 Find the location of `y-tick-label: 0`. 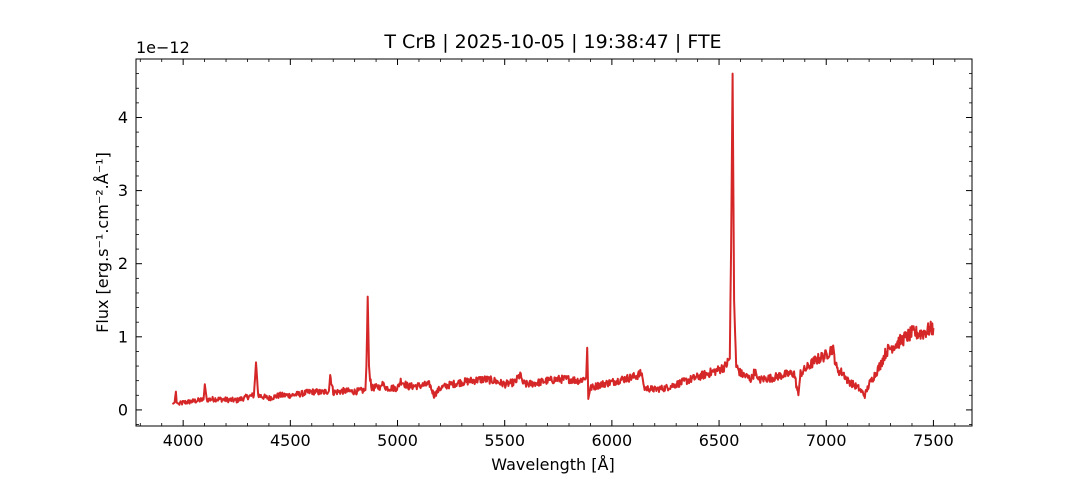

y-tick-label: 0 is located at coordinates (123, 409).